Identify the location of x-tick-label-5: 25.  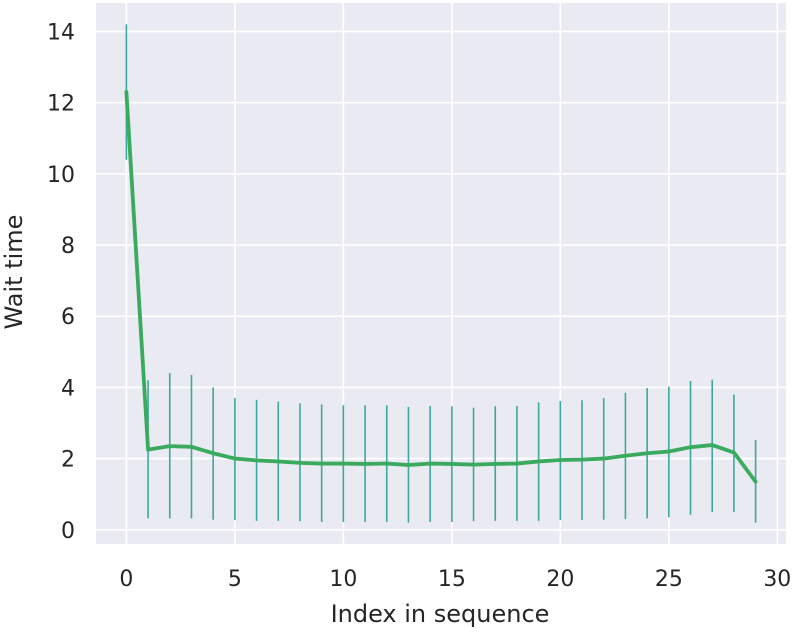
(669, 579).